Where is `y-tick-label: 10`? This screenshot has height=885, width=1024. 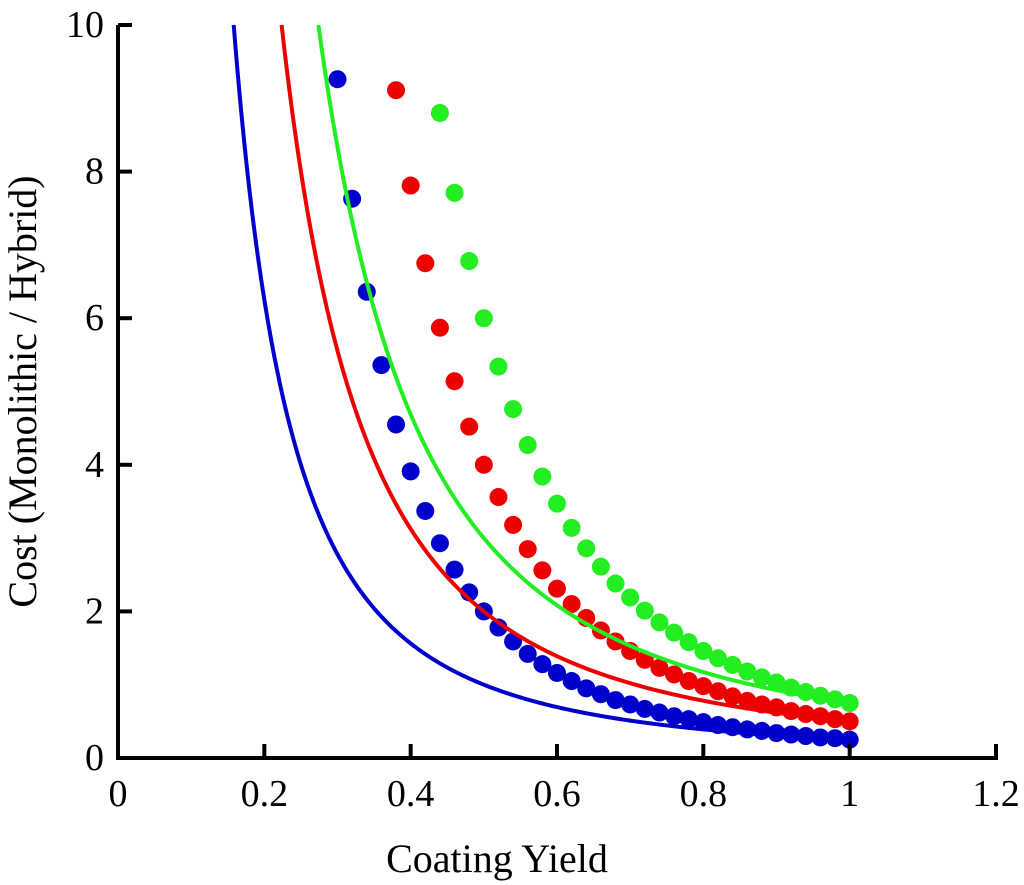
y-tick-label: 10 is located at coordinates (85, 25).